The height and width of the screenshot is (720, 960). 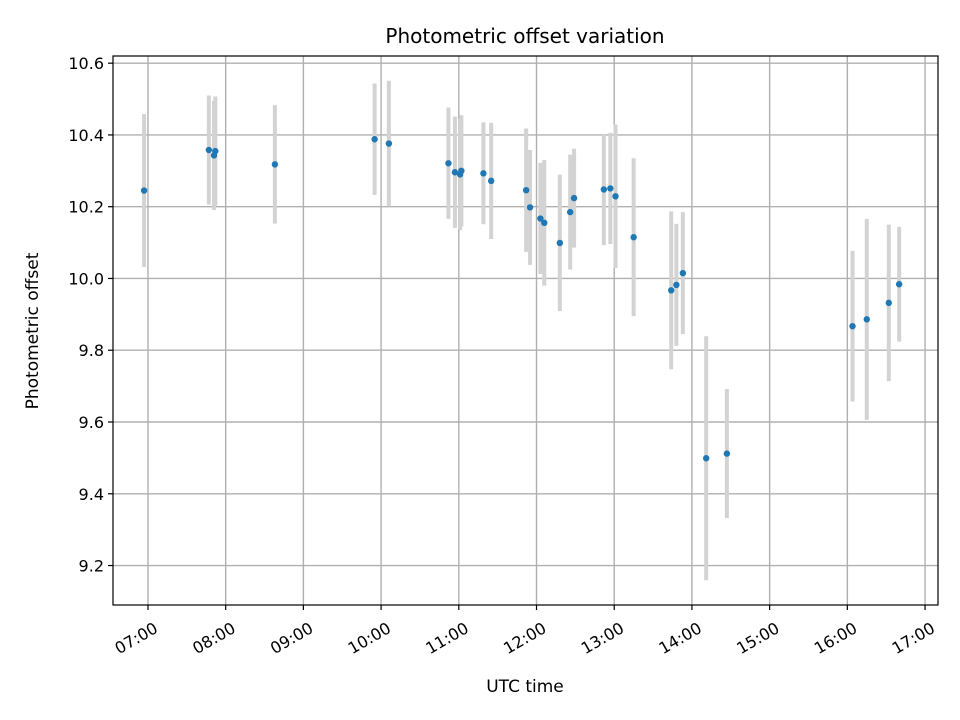 What do you see at coordinates (91, 350) in the screenshot?
I see `y-tick-label: 9.8` at bounding box center [91, 350].